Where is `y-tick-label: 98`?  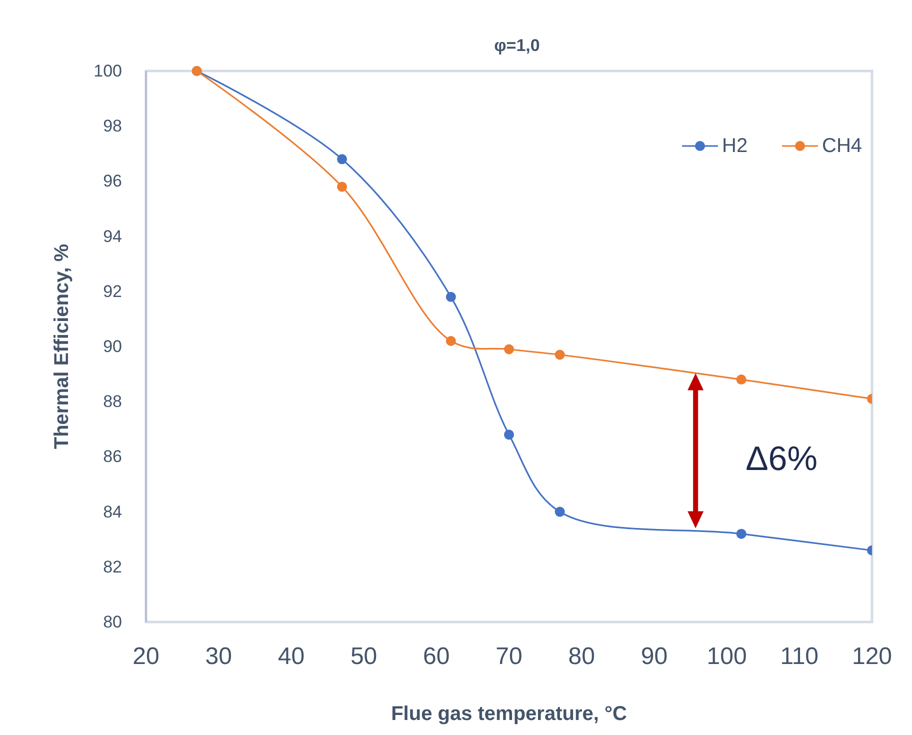
y-tick-label: 98 is located at coordinates (112, 126).